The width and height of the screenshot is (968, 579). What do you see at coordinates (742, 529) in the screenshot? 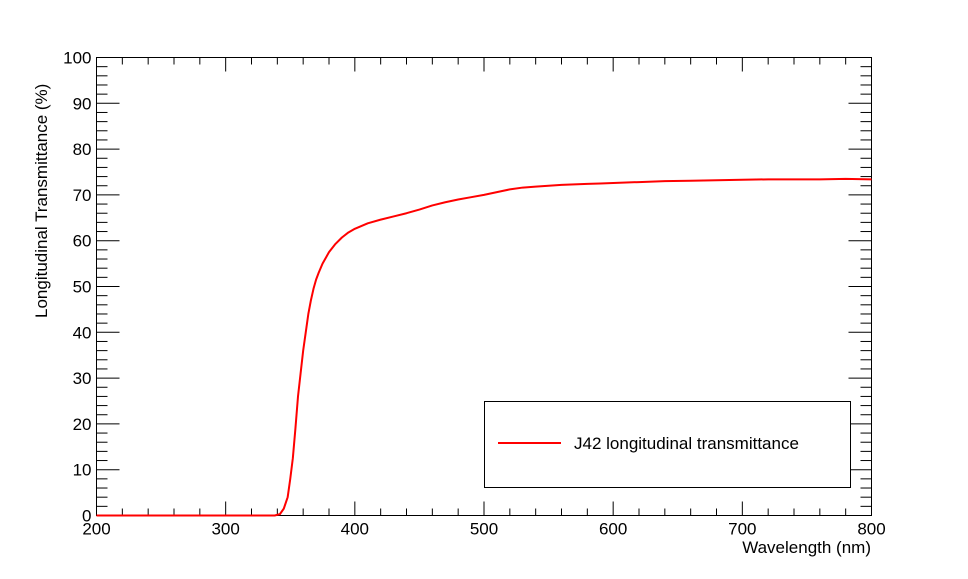
I see `x-tick-label: 700` at bounding box center [742, 529].